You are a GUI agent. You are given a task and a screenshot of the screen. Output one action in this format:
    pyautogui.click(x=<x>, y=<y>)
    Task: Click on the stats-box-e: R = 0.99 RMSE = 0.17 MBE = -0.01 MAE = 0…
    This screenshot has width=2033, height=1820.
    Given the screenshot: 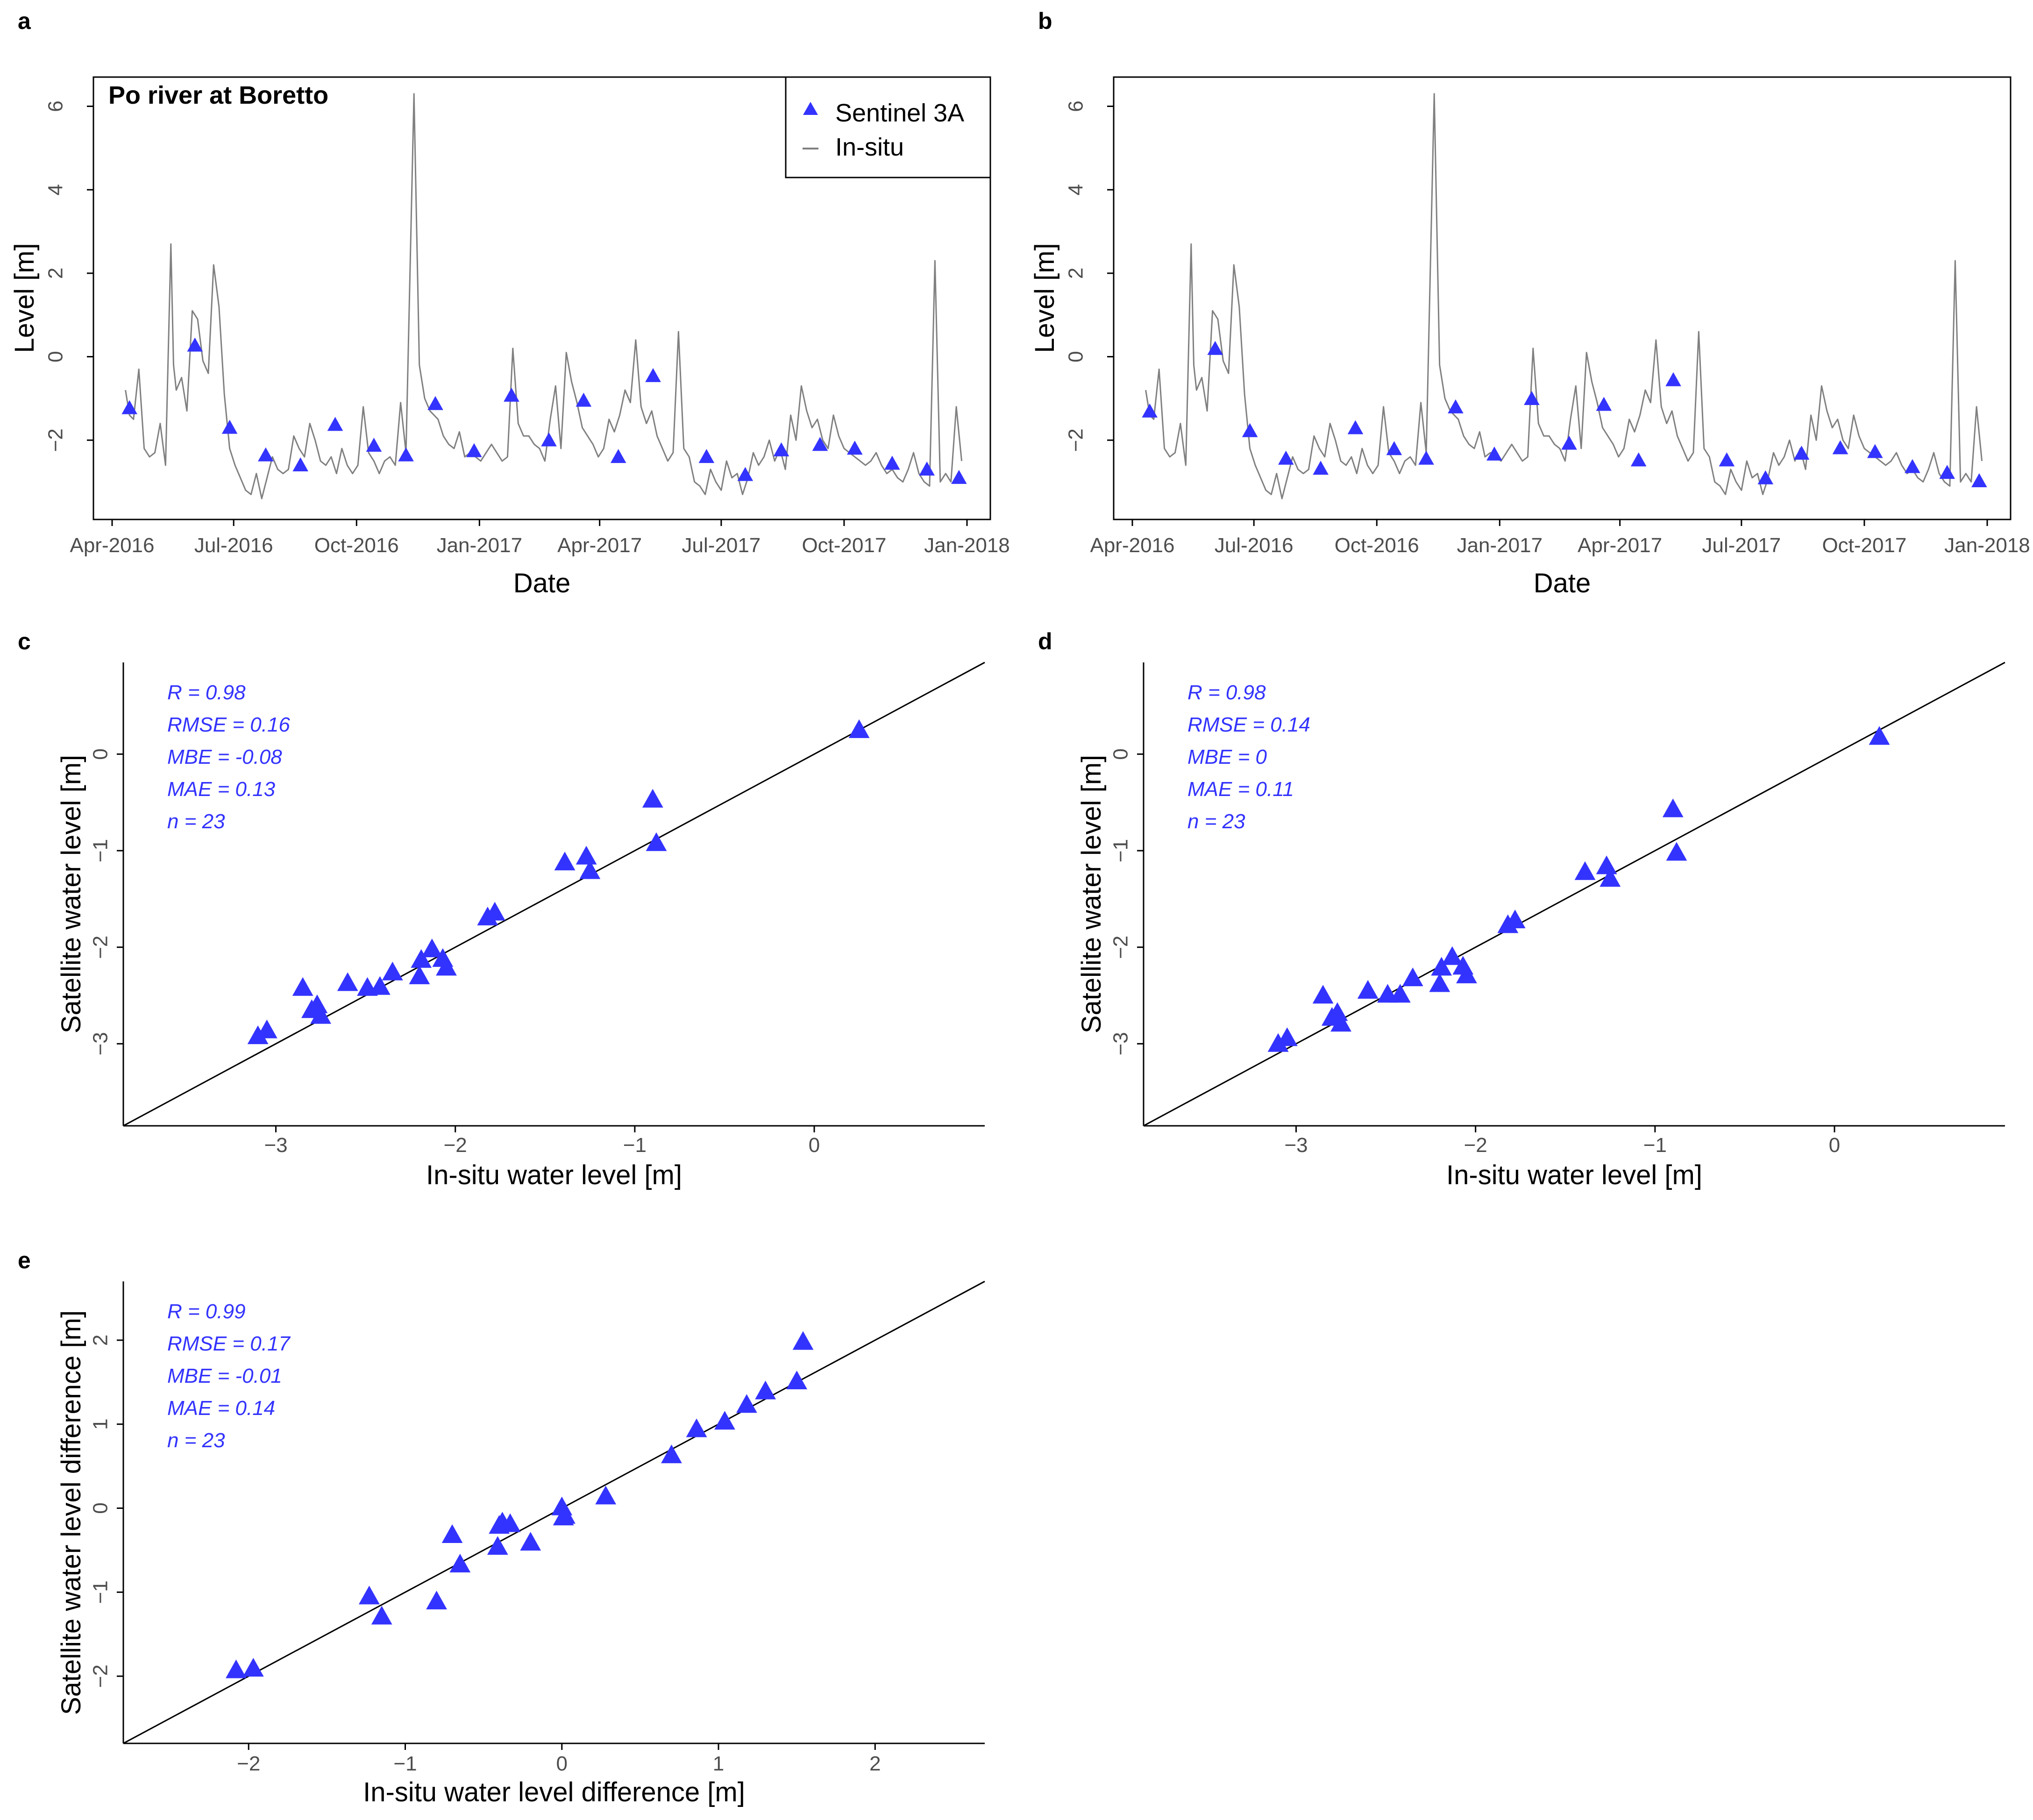 What is the action you would take?
    pyautogui.click(x=229, y=1376)
    